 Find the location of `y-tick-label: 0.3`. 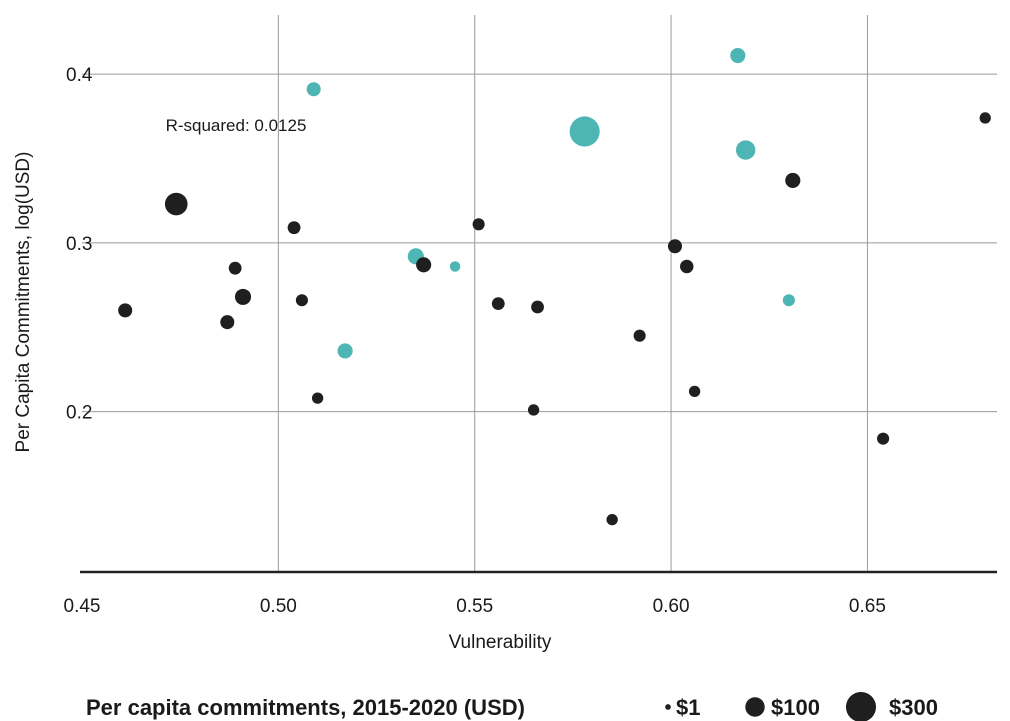

y-tick-label: 0.3 is located at coordinates (79, 244).